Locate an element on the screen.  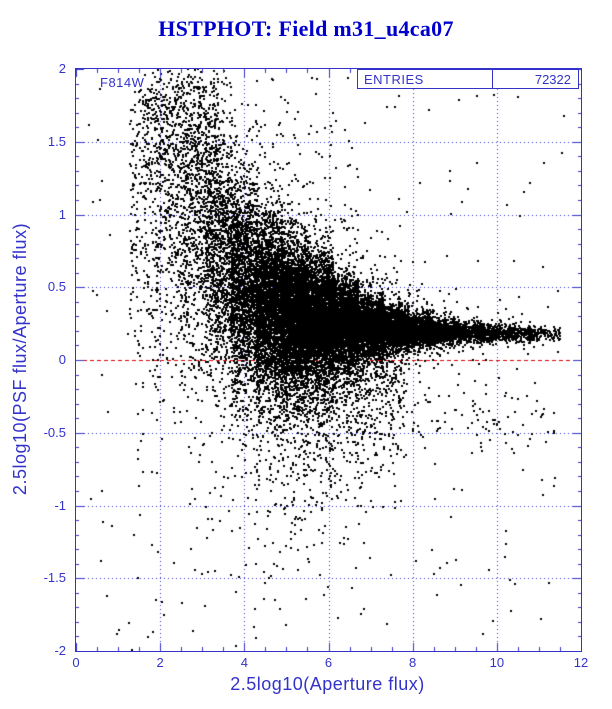
y-tick-label: -0.5 is located at coordinates (54, 432).